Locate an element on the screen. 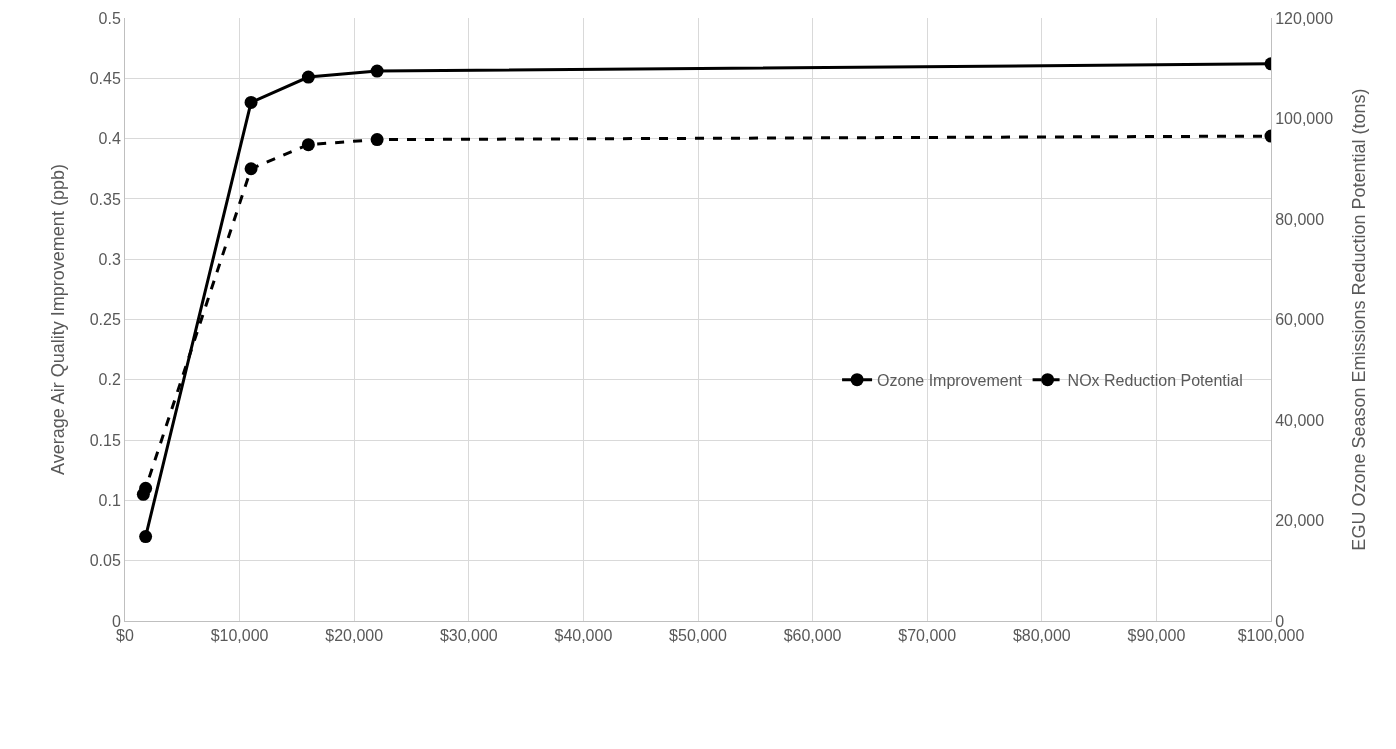 This screenshot has height=749, width=1396. y-tick-label: 0.2 is located at coordinates (109, 380).